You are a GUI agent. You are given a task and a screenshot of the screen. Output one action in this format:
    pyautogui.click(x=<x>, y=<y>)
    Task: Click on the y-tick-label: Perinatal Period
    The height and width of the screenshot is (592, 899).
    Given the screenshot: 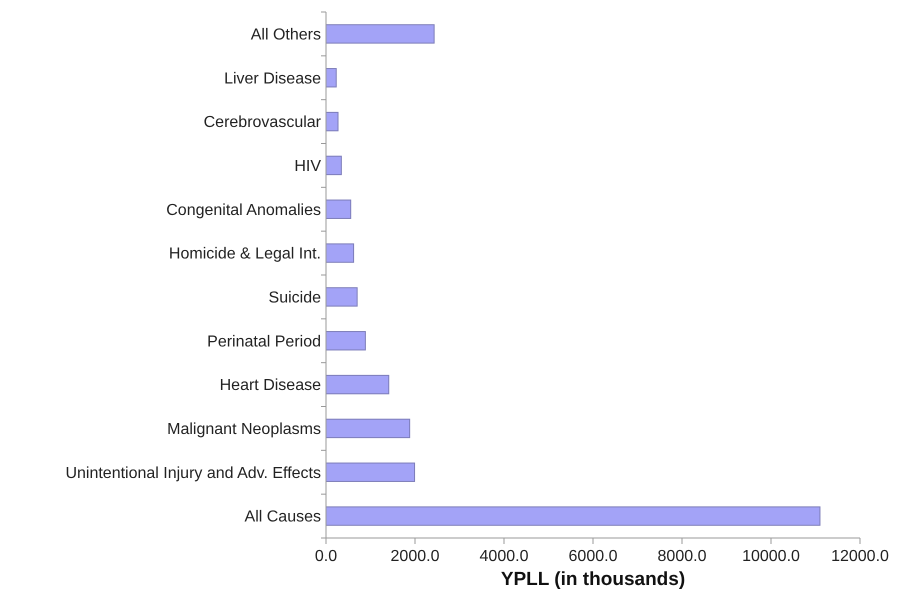 What is the action you would take?
    pyautogui.click(x=264, y=341)
    